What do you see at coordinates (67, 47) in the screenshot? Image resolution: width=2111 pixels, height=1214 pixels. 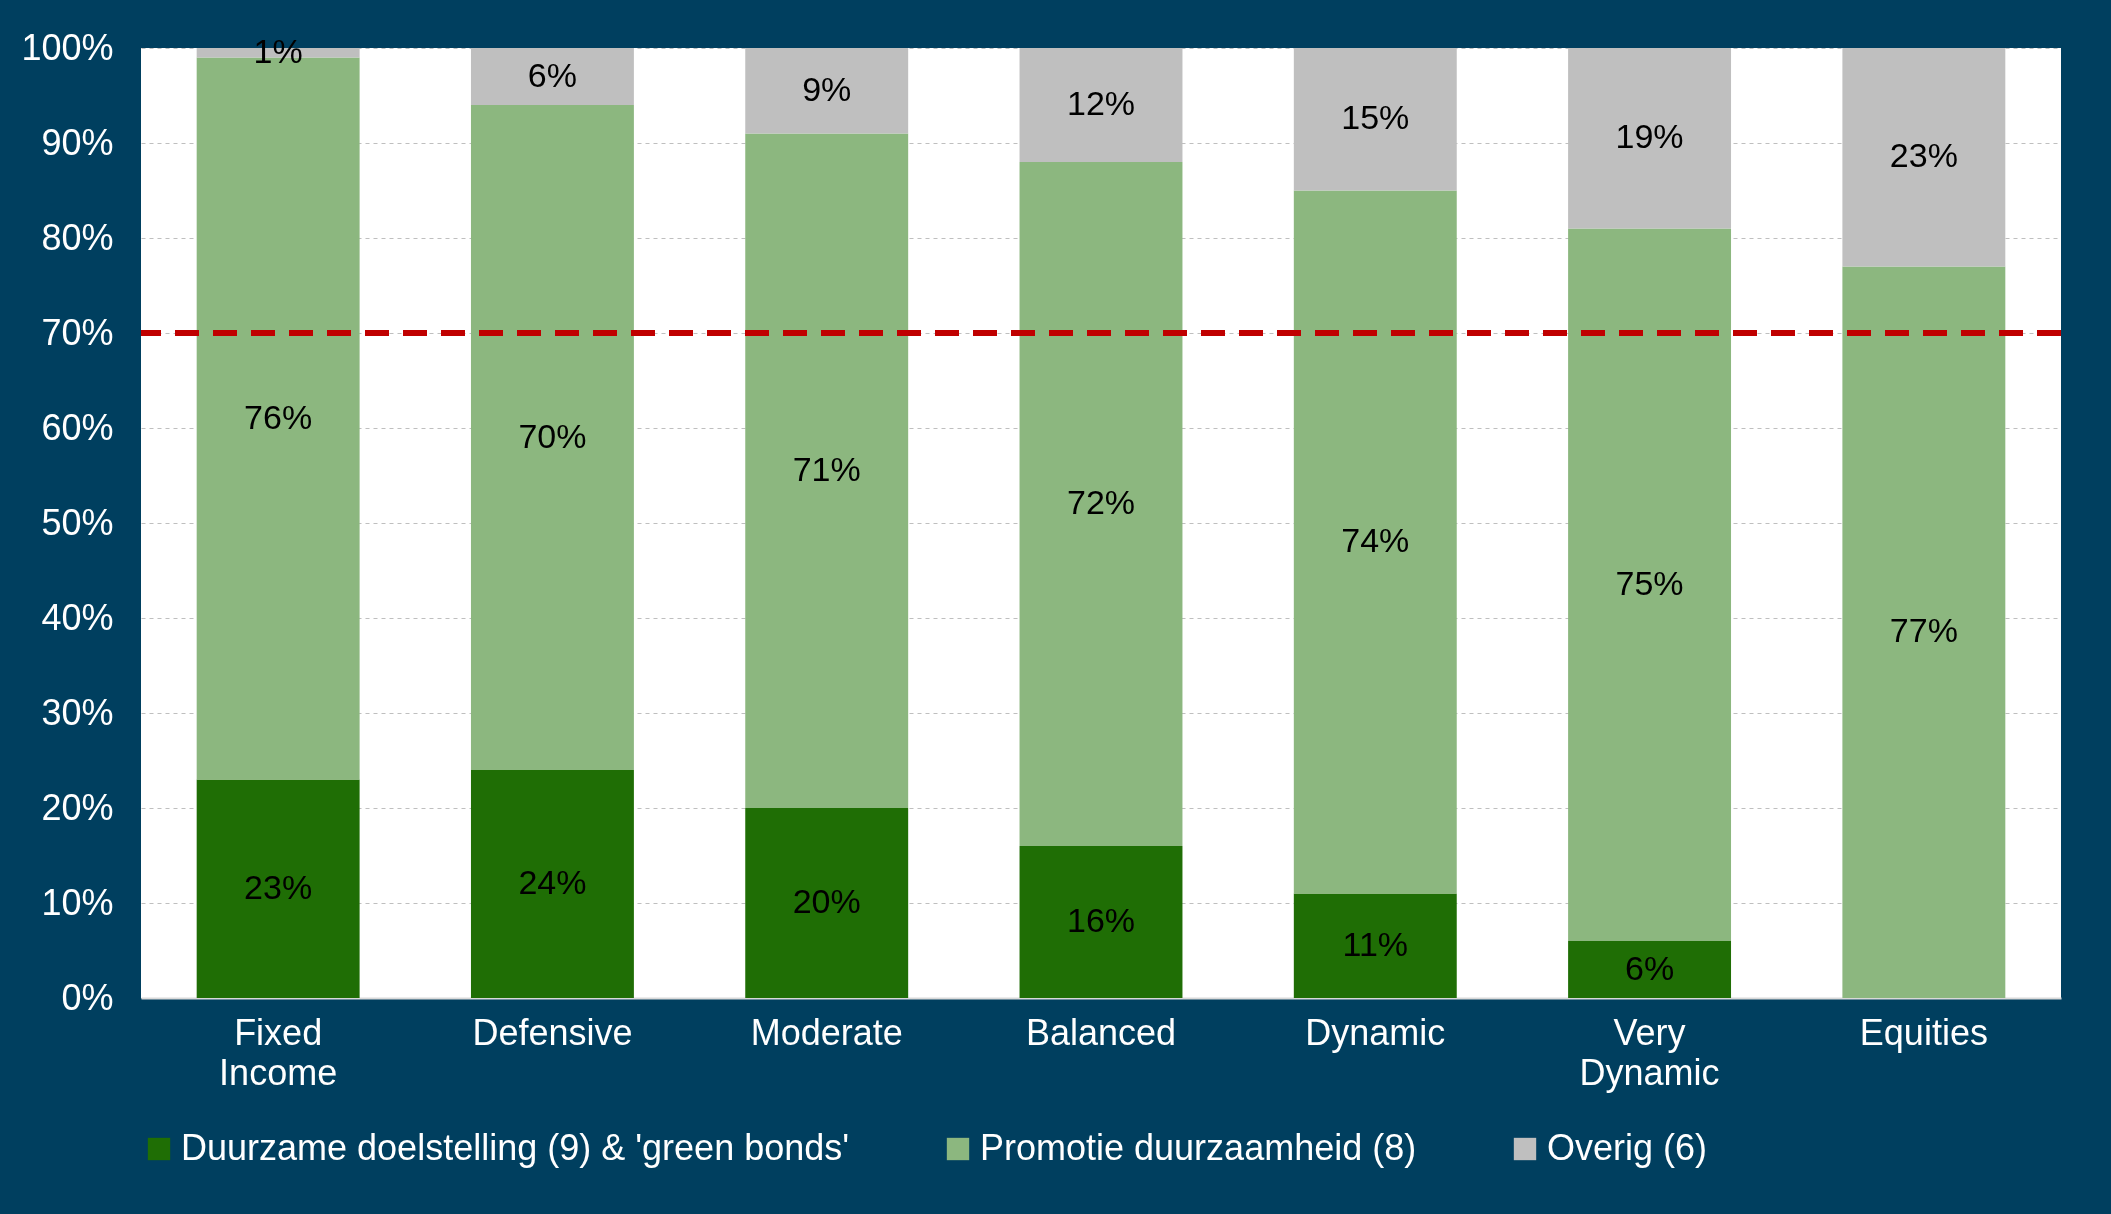 I see `y-tick-label: 100%` at bounding box center [67, 47].